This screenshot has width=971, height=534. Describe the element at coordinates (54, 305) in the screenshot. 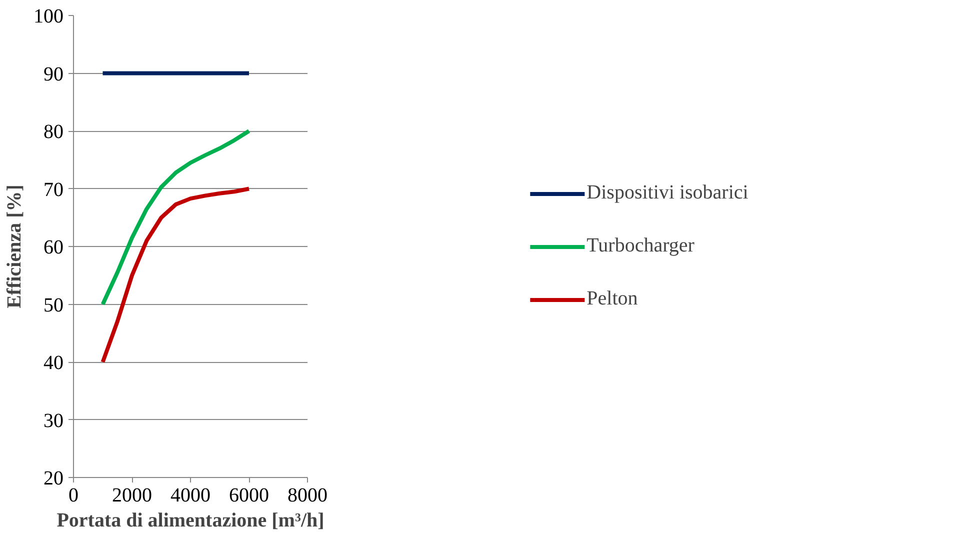

I see `y-tick-label: 50` at that location.